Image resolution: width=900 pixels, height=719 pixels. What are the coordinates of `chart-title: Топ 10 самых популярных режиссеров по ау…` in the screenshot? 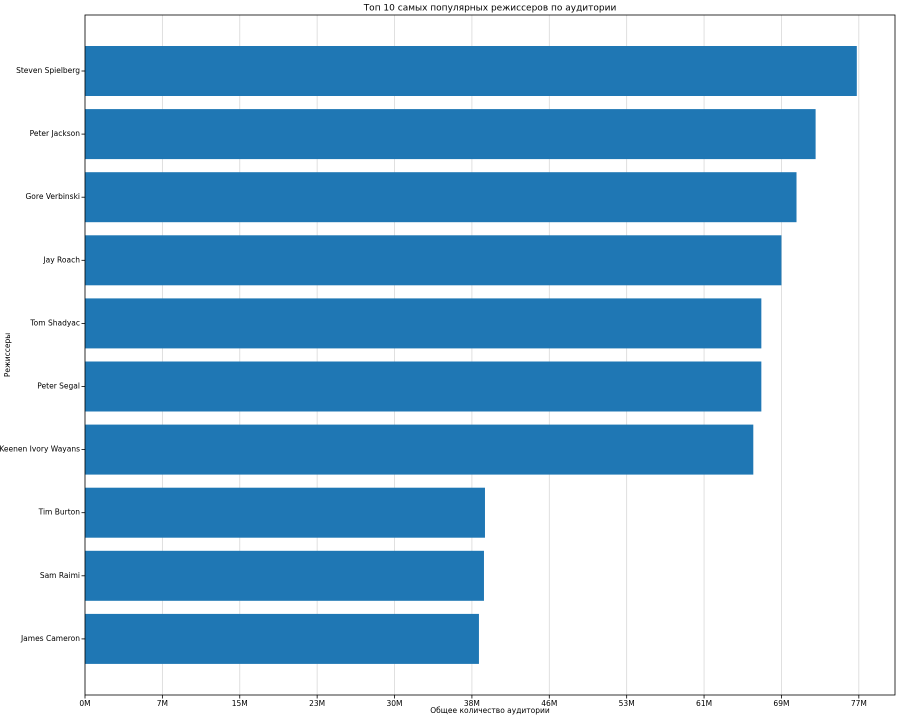 It's located at (490, 9).